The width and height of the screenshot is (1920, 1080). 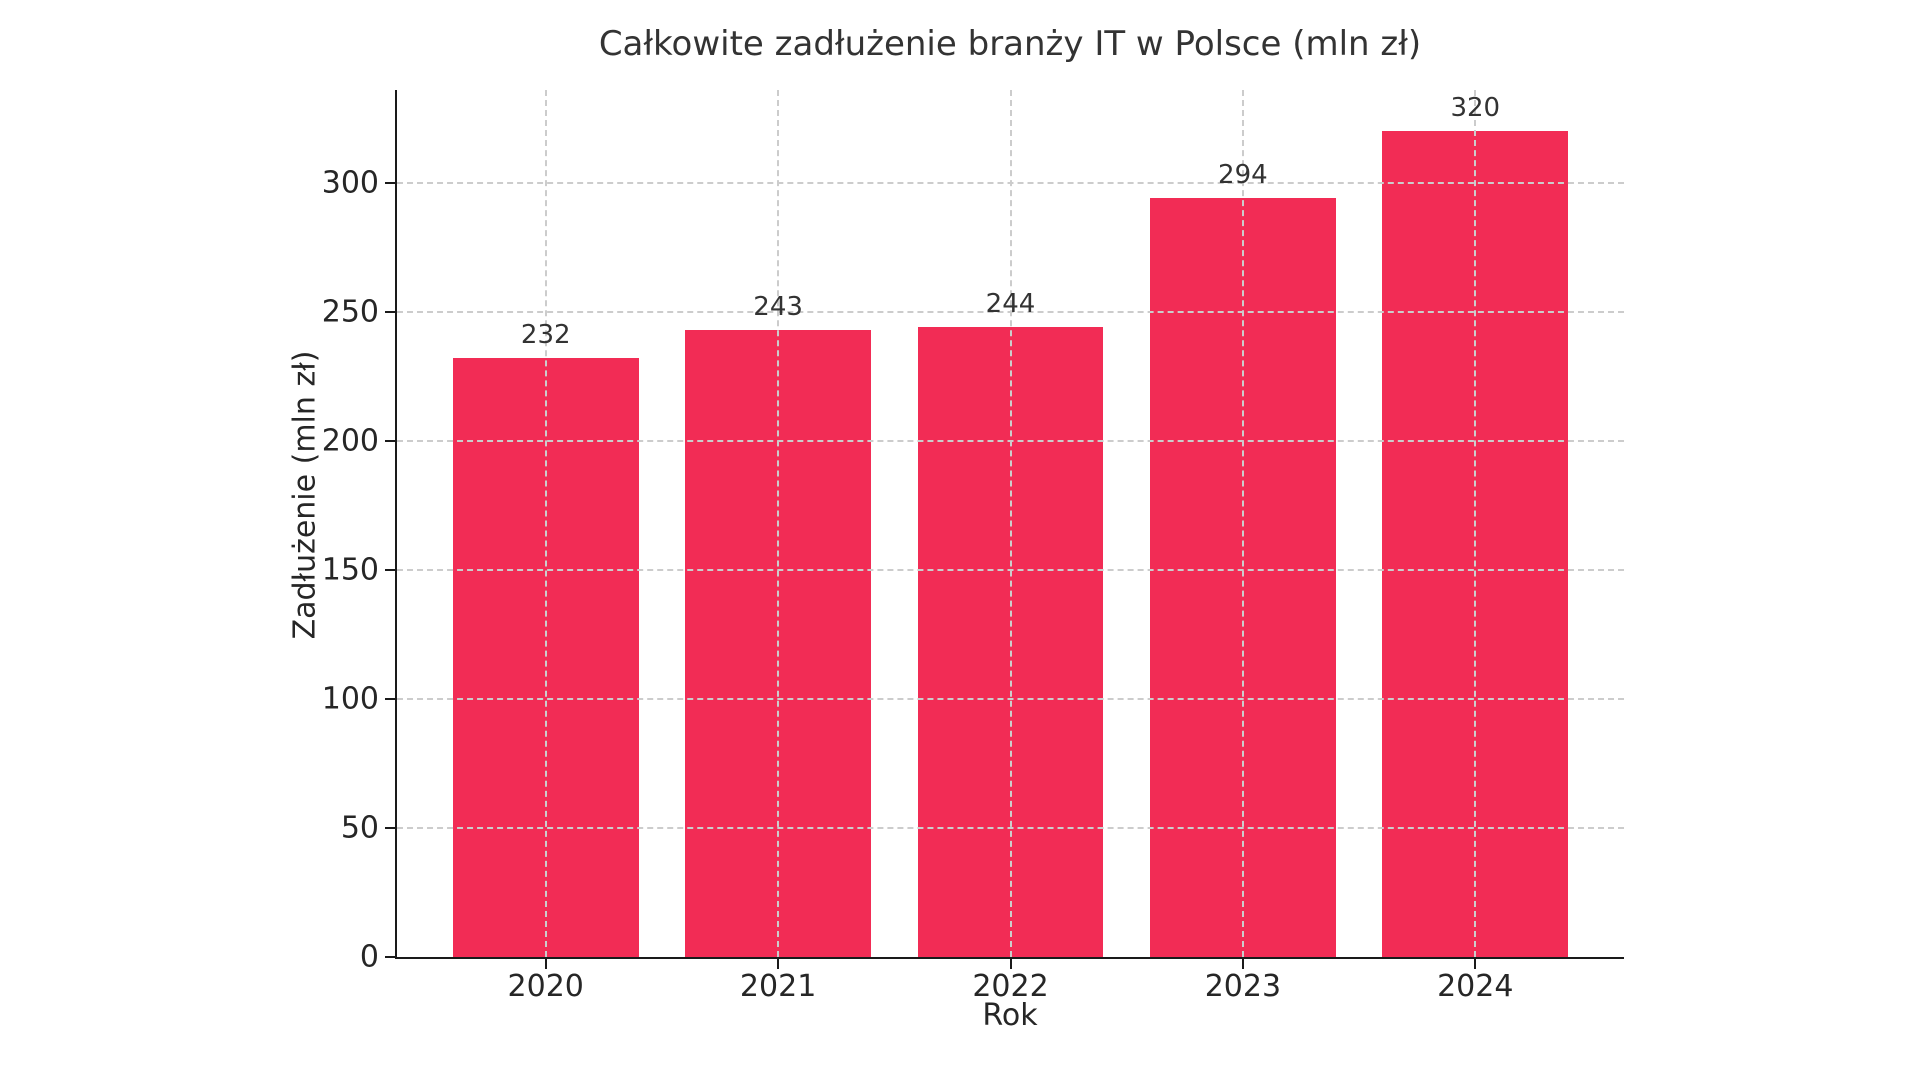 I want to click on x-tick-label: 2023, so click(x=1243, y=986).